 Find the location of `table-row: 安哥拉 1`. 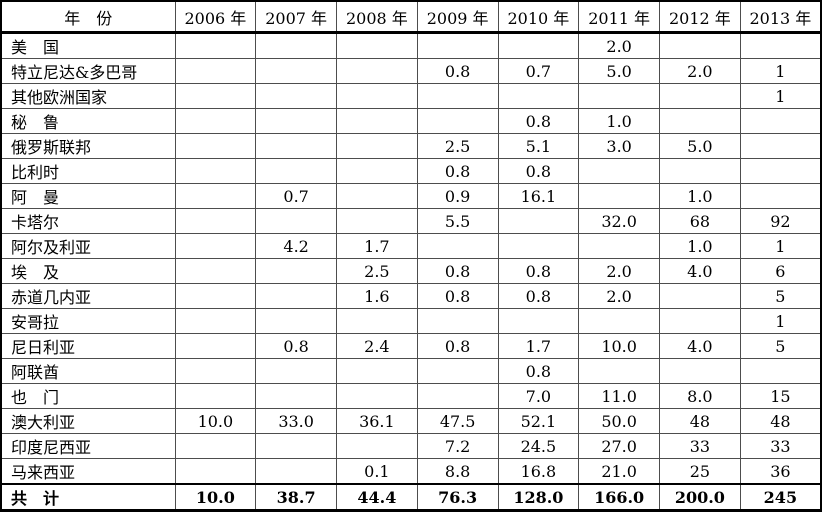

table-row: 安哥拉 1 is located at coordinates (411, 321).